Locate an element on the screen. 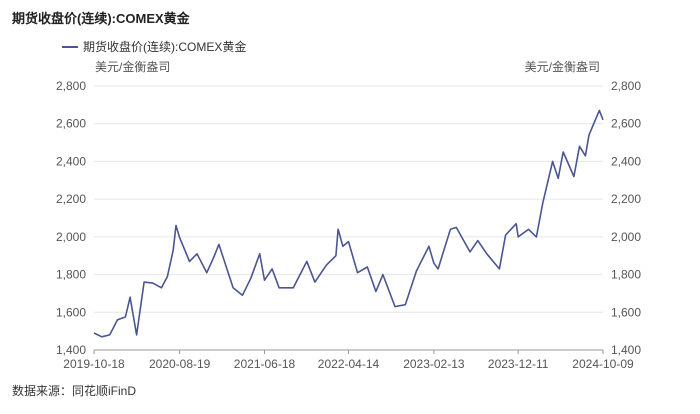 This screenshot has height=414, width=700. y-tick-label-right: 1,600 is located at coordinates (626, 312).